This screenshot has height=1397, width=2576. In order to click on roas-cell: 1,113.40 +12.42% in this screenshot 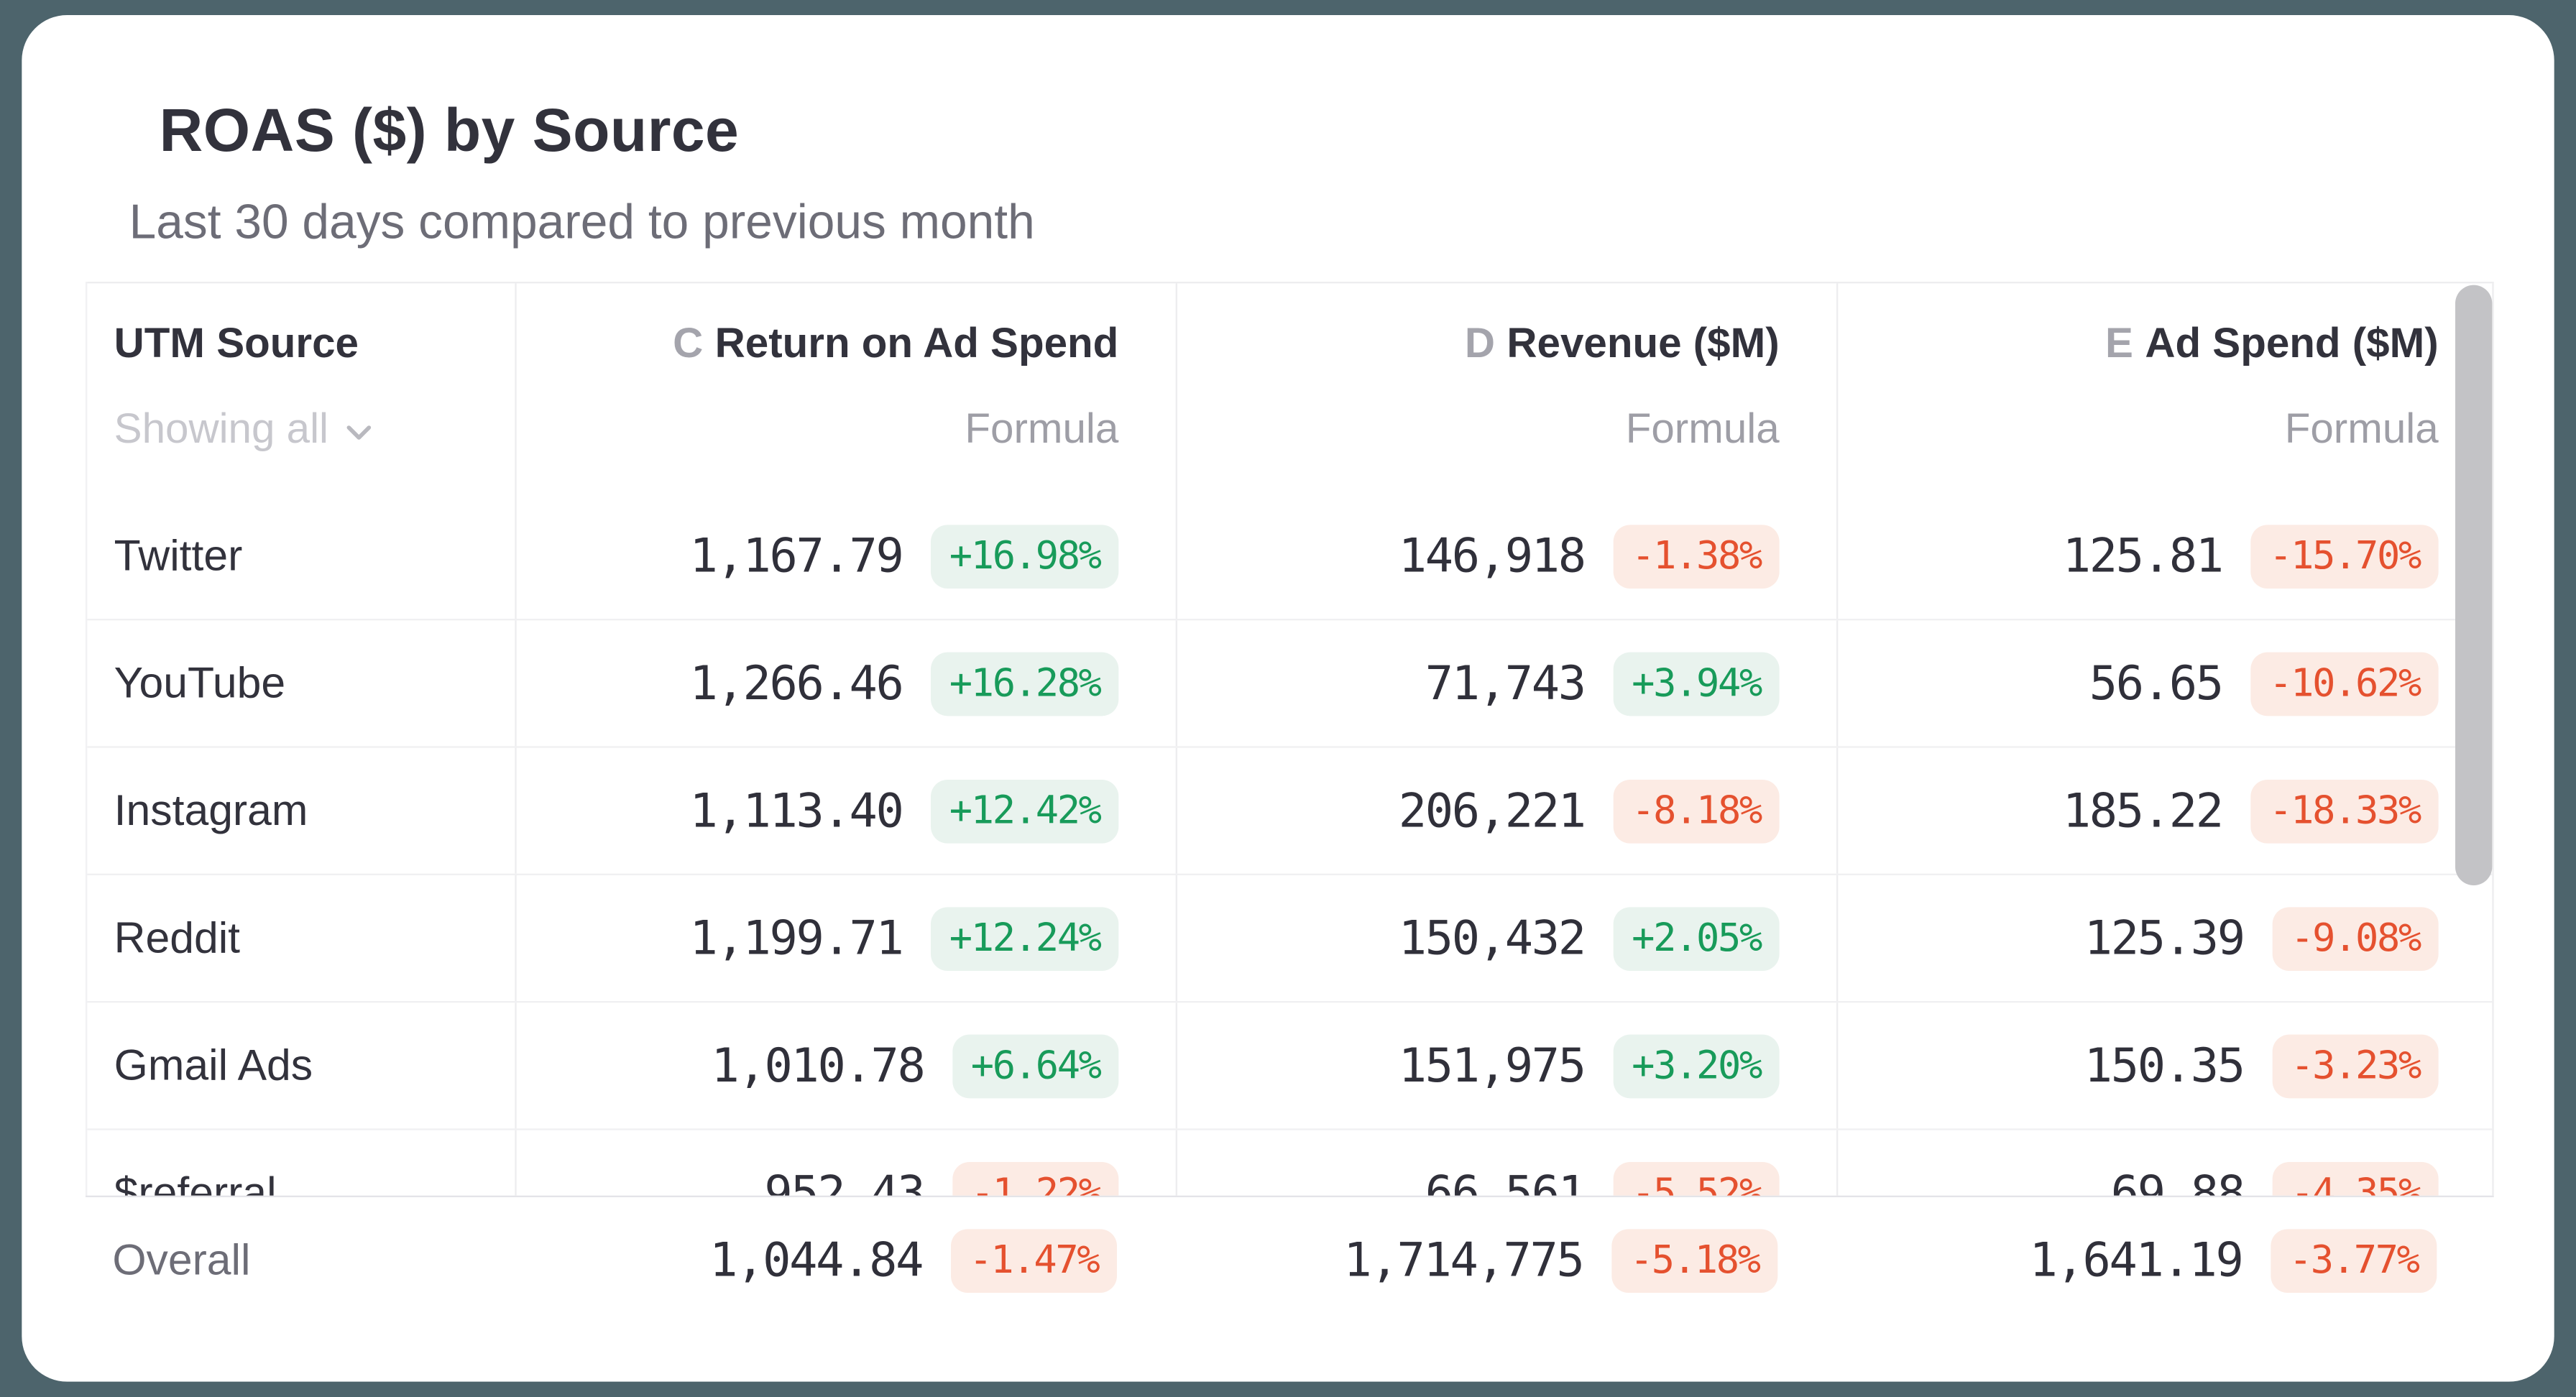, I will do `click(845, 810)`.